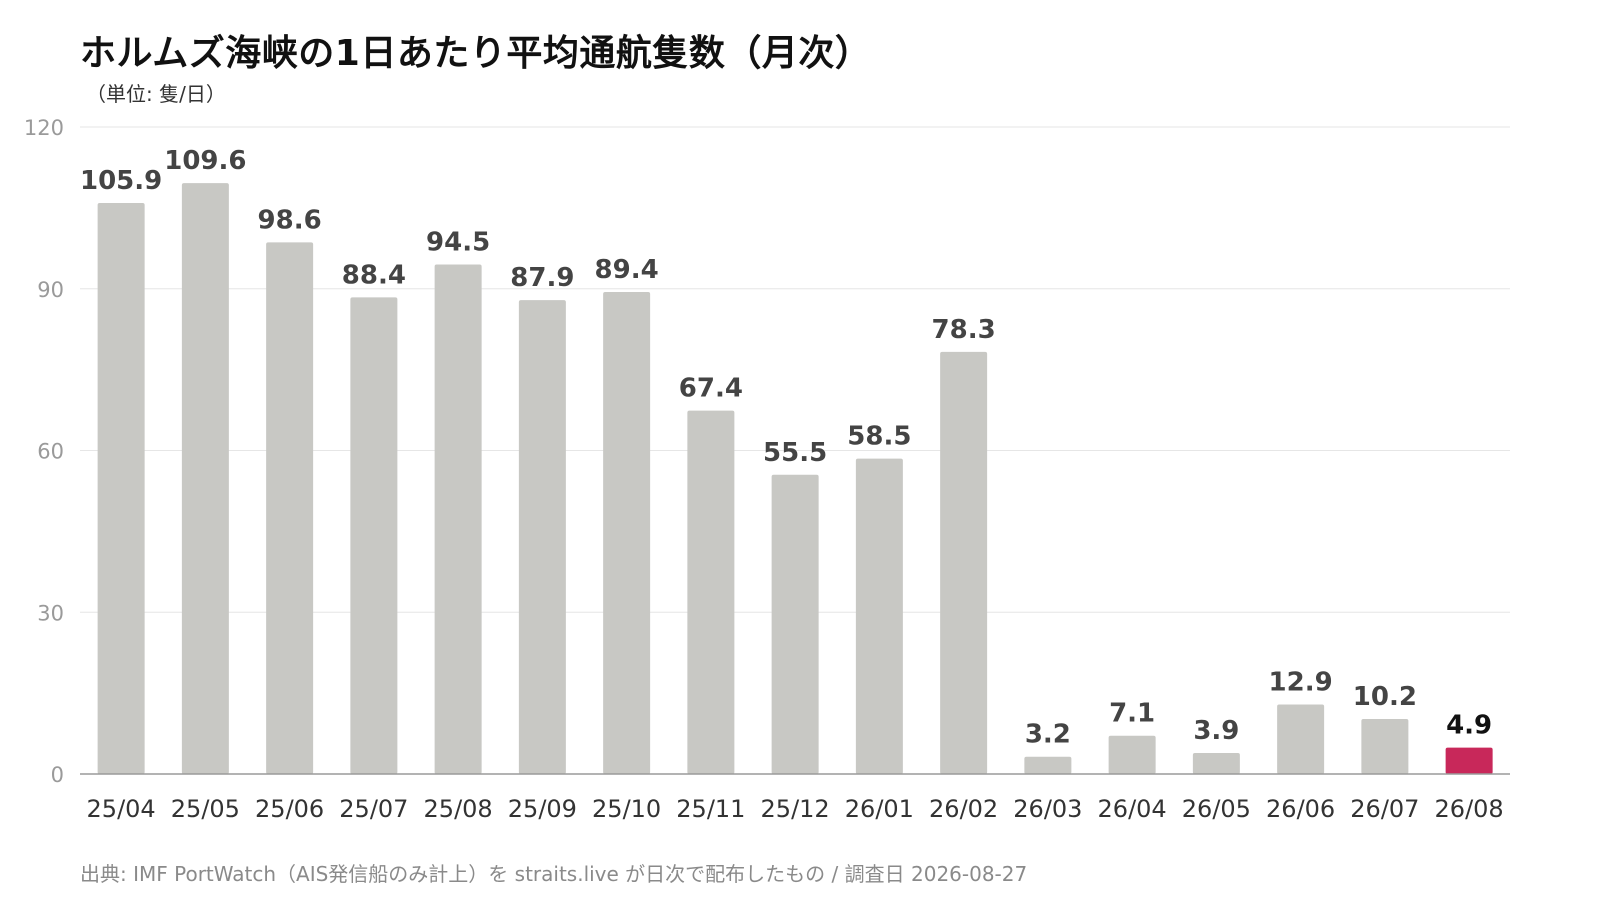 This screenshot has width=1600, height=900. Describe the element at coordinates (1469, 760) in the screenshot. I see `bar-highlight` at that location.